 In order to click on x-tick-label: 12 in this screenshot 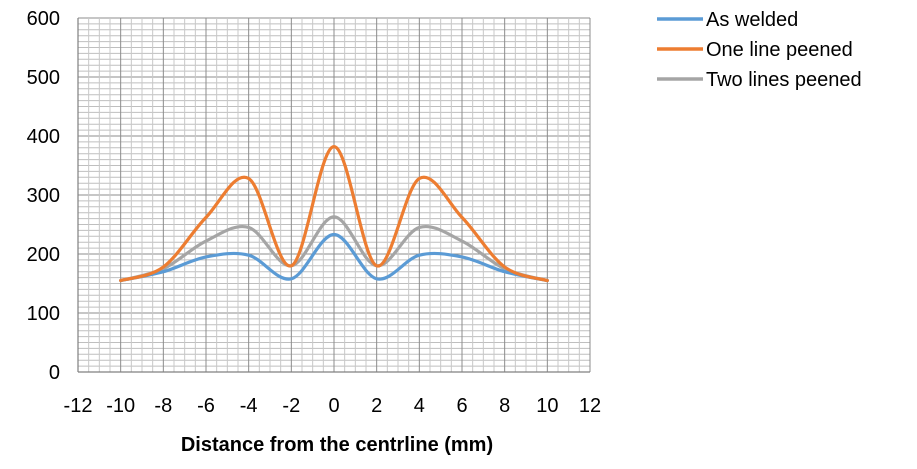, I will do `click(590, 406)`.